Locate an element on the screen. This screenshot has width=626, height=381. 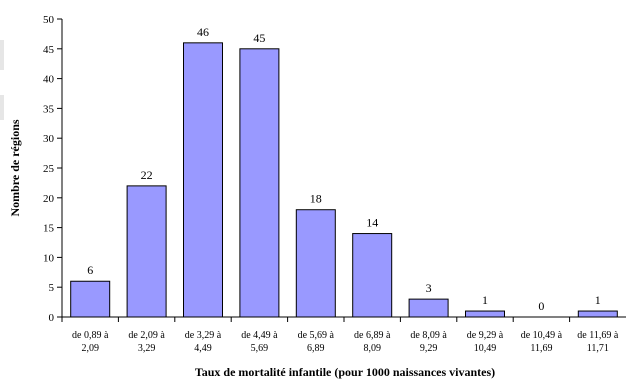
category-label: 4,49 is located at coordinates (203, 348).